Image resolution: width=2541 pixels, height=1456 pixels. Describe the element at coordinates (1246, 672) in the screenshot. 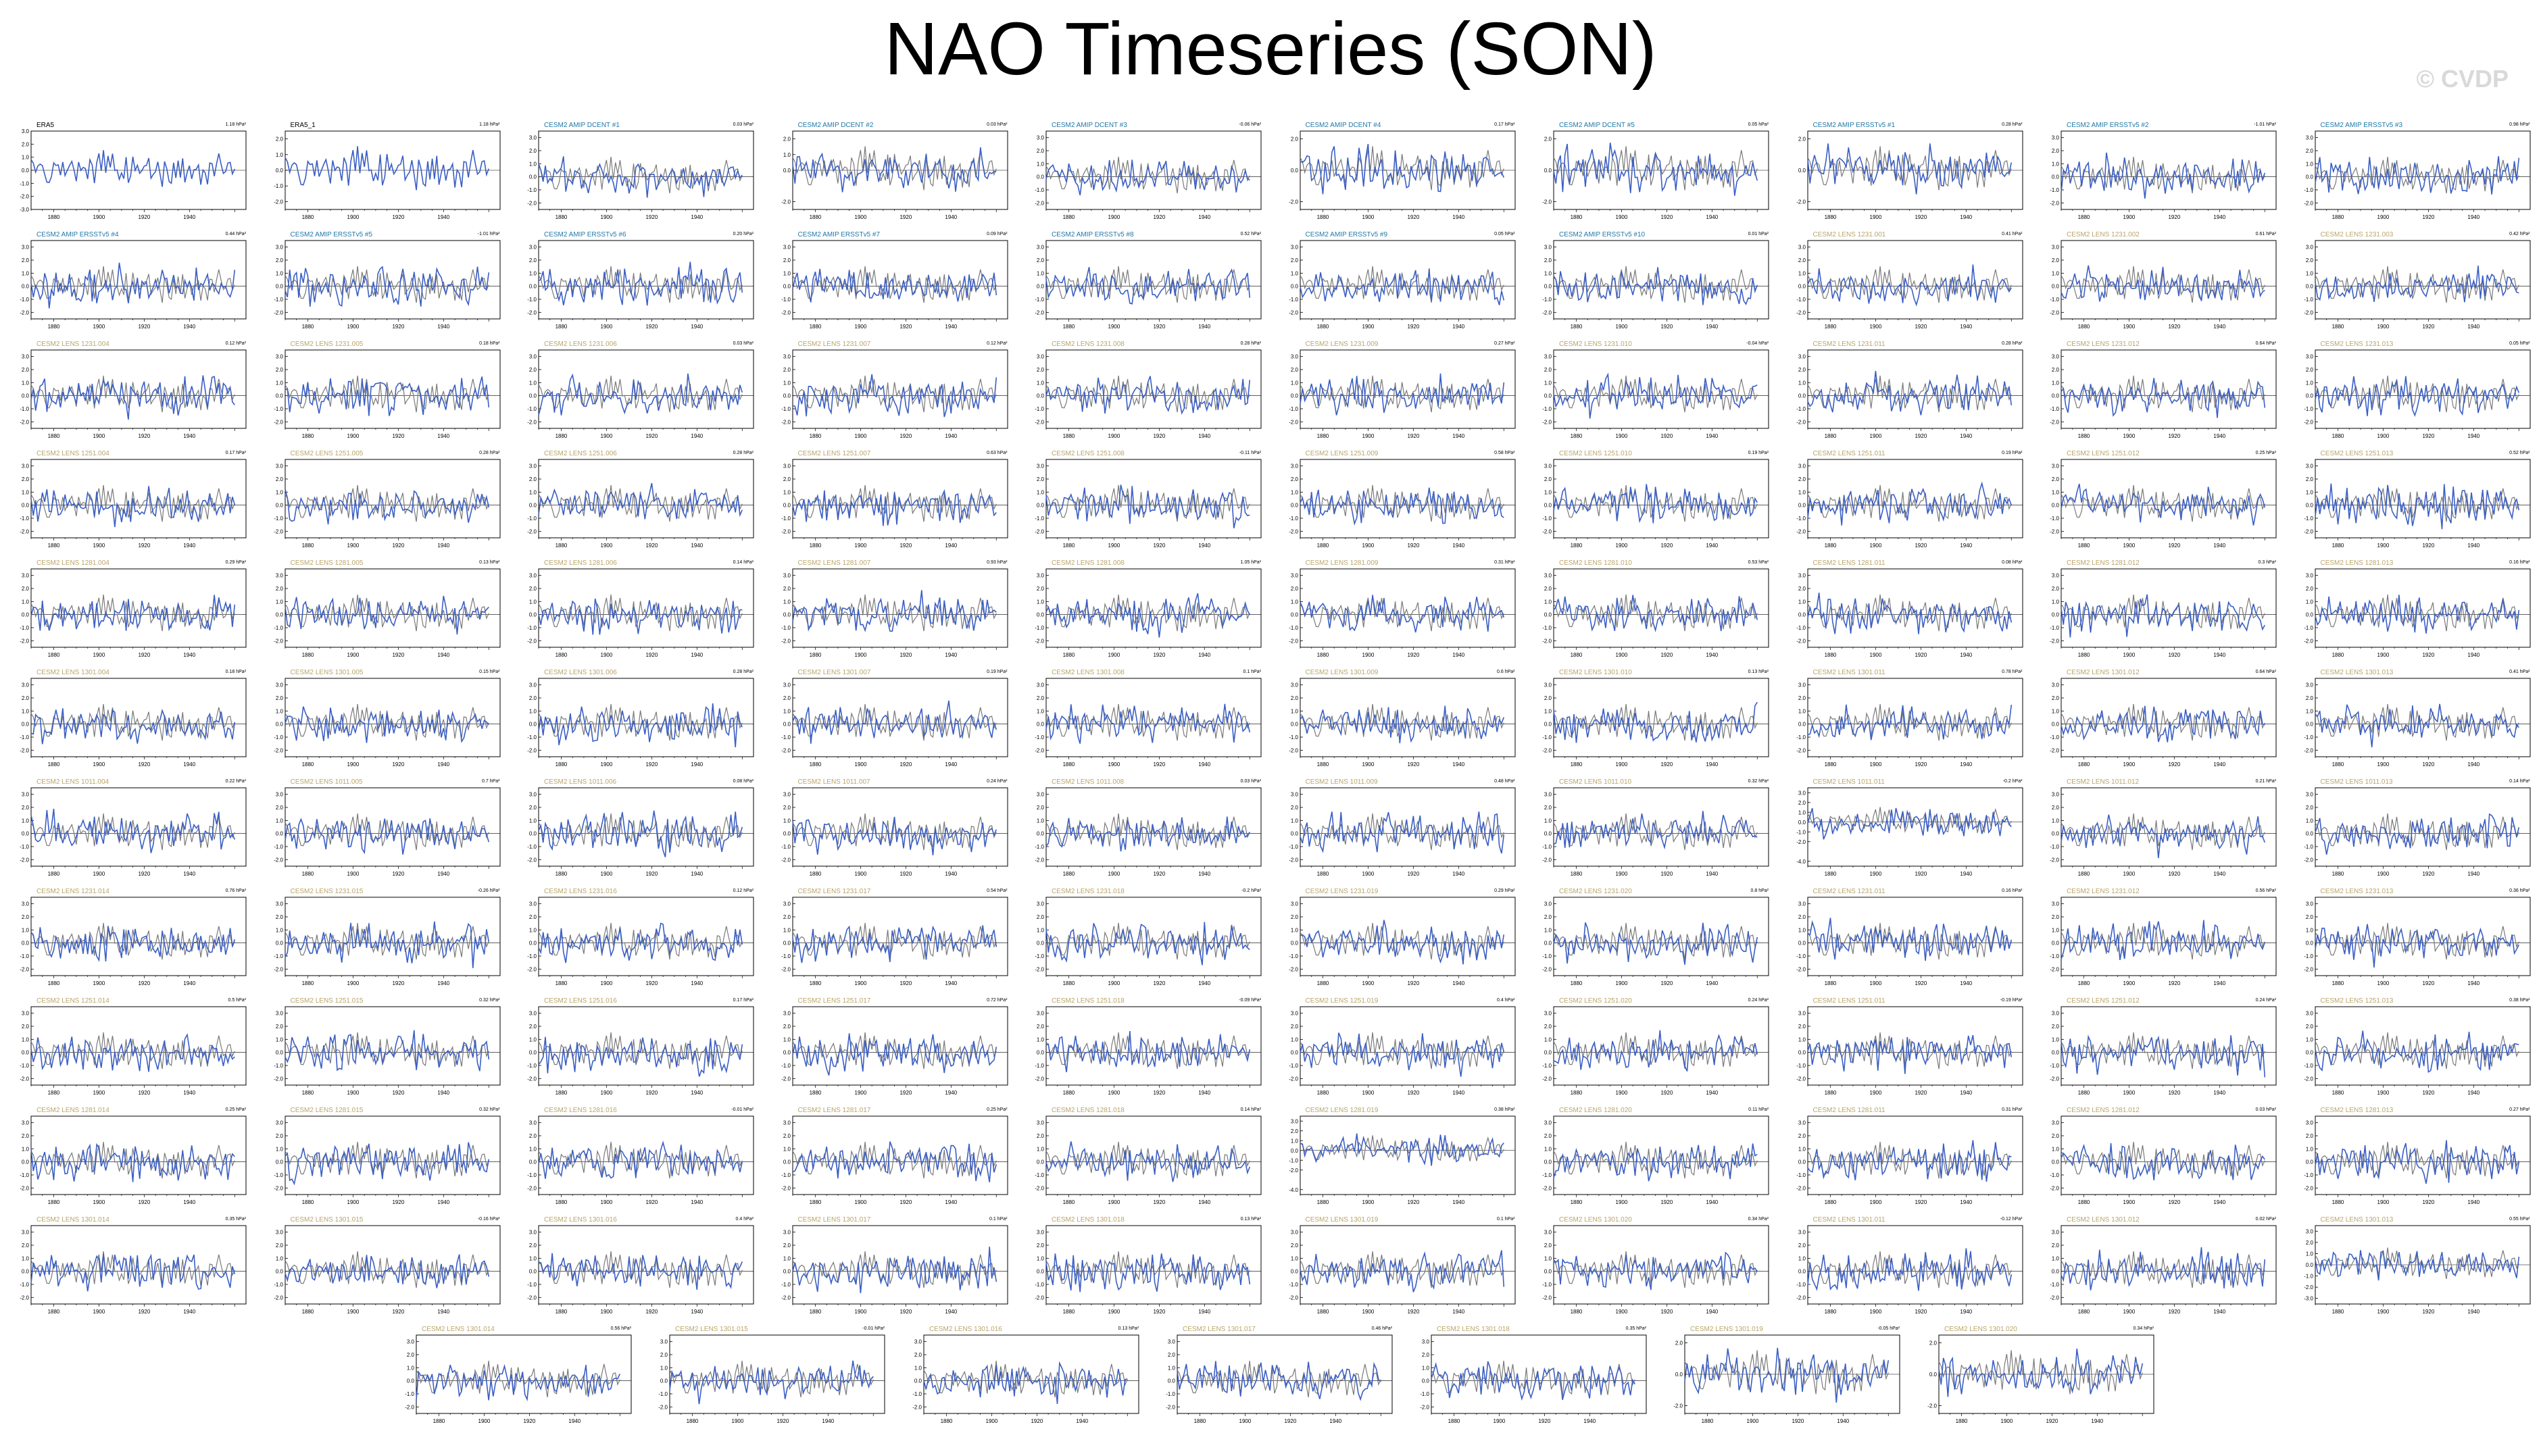

I see `panel-corr-value: 0.1` at that location.